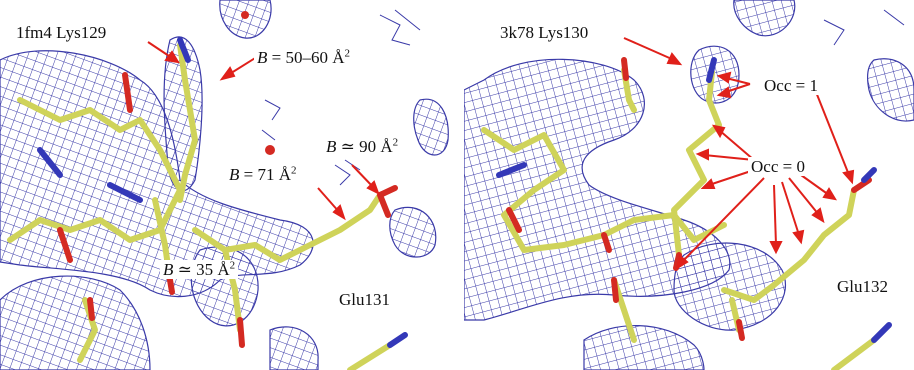 This screenshot has height=370, width=914. What do you see at coordinates (304, 57) in the screenshot?
I see `b-factor-label-main: B = 50–60 Å2` at bounding box center [304, 57].